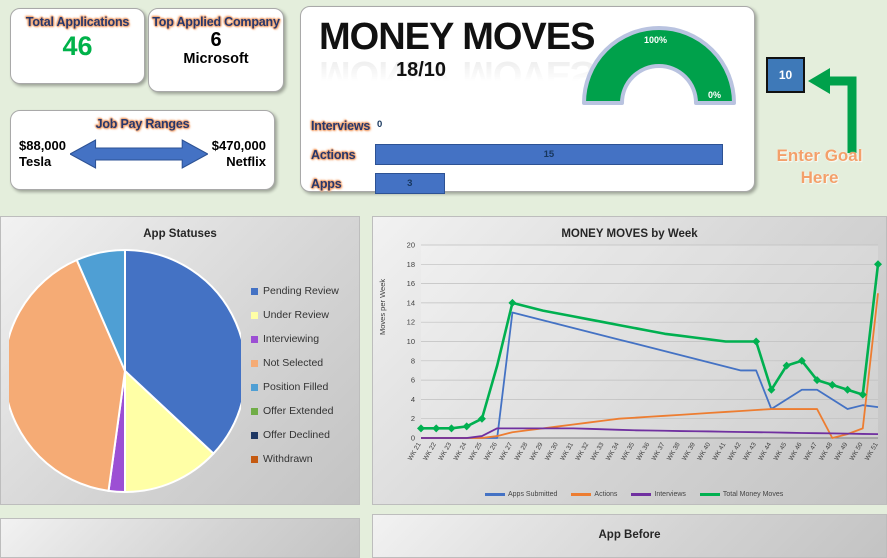  What do you see at coordinates (659, 60) in the screenshot?
I see `money-moves-gauge: 100% 0%` at bounding box center [659, 60].